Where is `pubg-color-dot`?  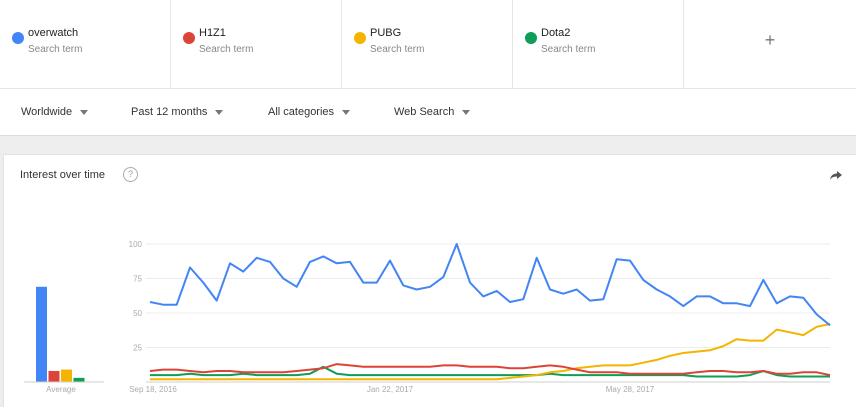
pubg-color-dot is located at coordinates (360, 38).